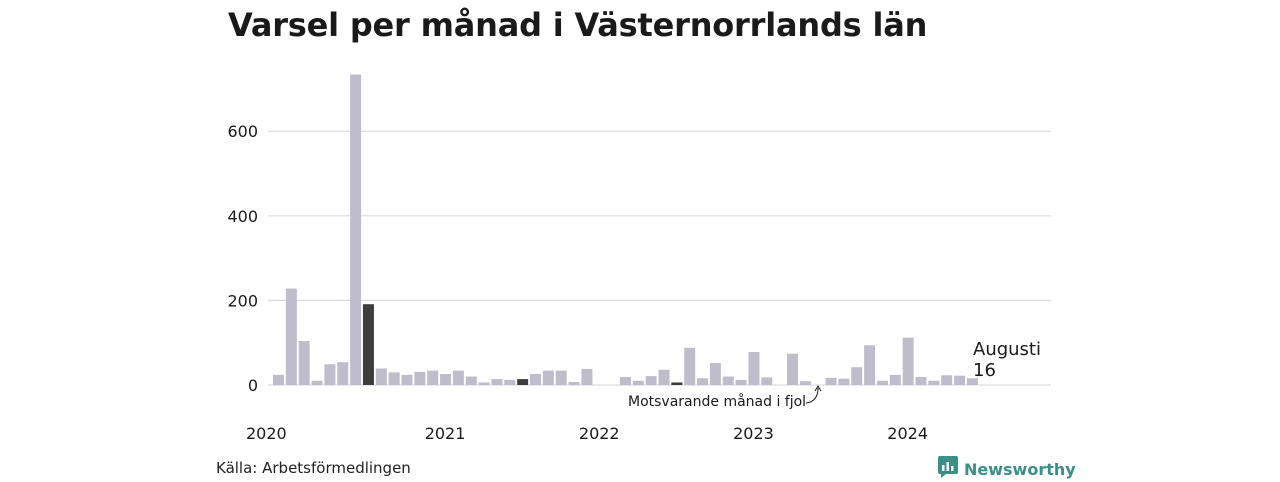 The width and height of the screenshot is (1280, 482). What do you see at coordinates (599, 433) in the screenshot?
I see `x-year-label: 2022` at bounding box center [599, 433].